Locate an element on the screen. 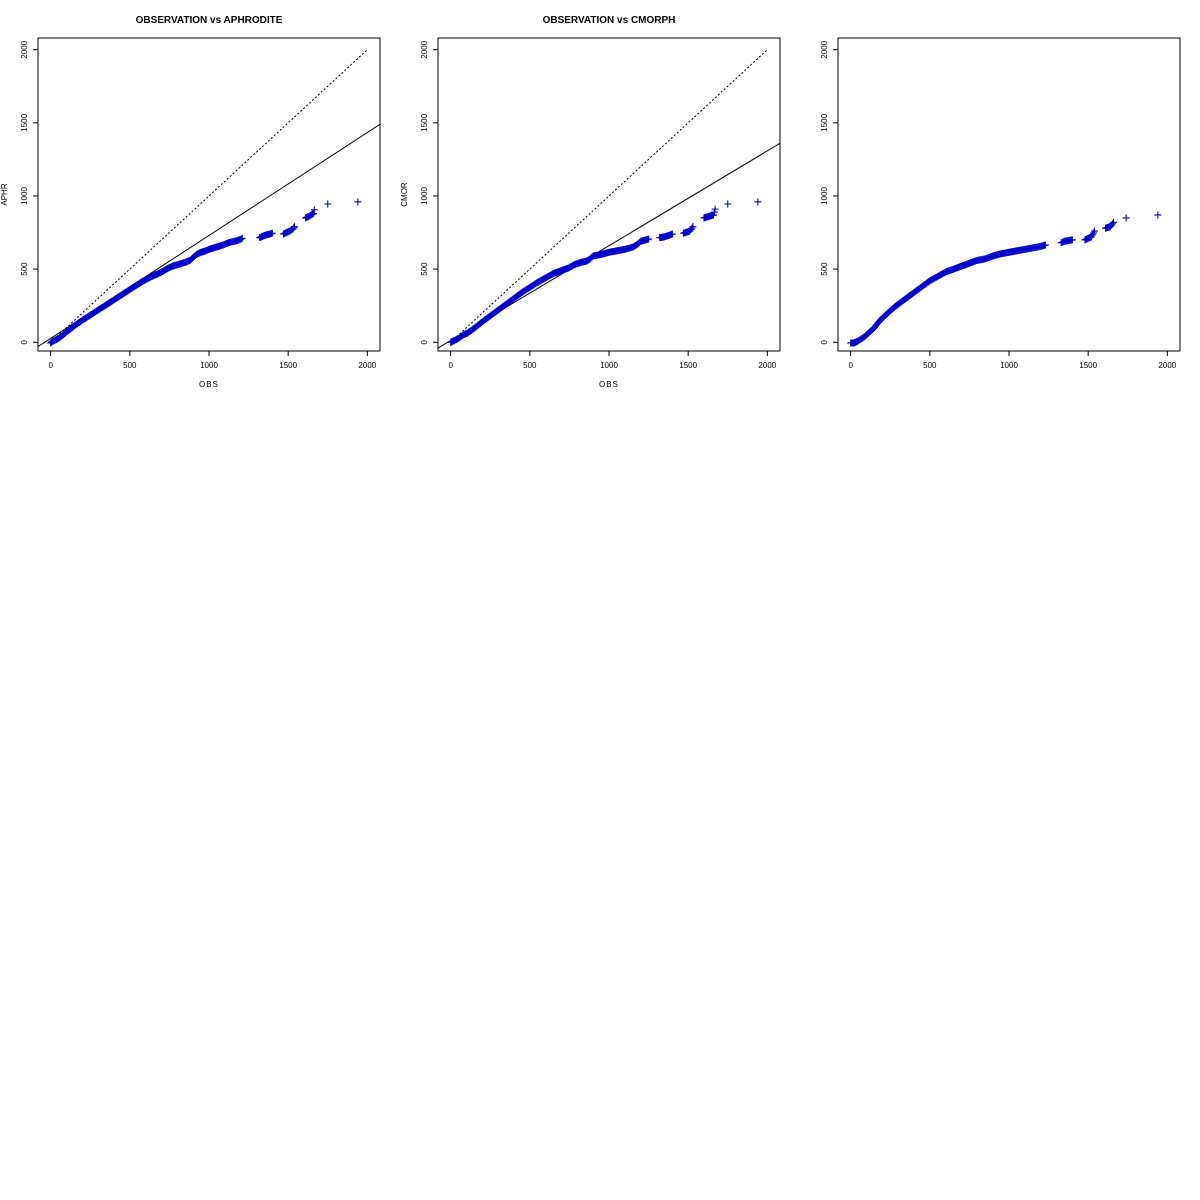 The height and width of the screenshot is (1200, 1200). y-axis-label: CMOR is located at coordinates (404, 194).